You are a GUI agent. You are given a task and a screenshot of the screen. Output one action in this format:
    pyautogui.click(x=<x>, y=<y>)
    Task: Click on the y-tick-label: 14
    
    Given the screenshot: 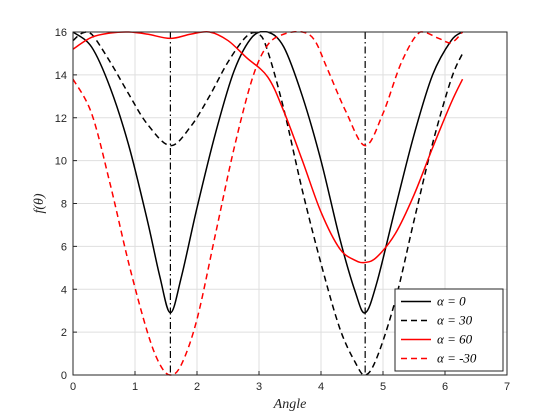 What is the action you would take?
    pyautogui.click(x=61, y=76)
    